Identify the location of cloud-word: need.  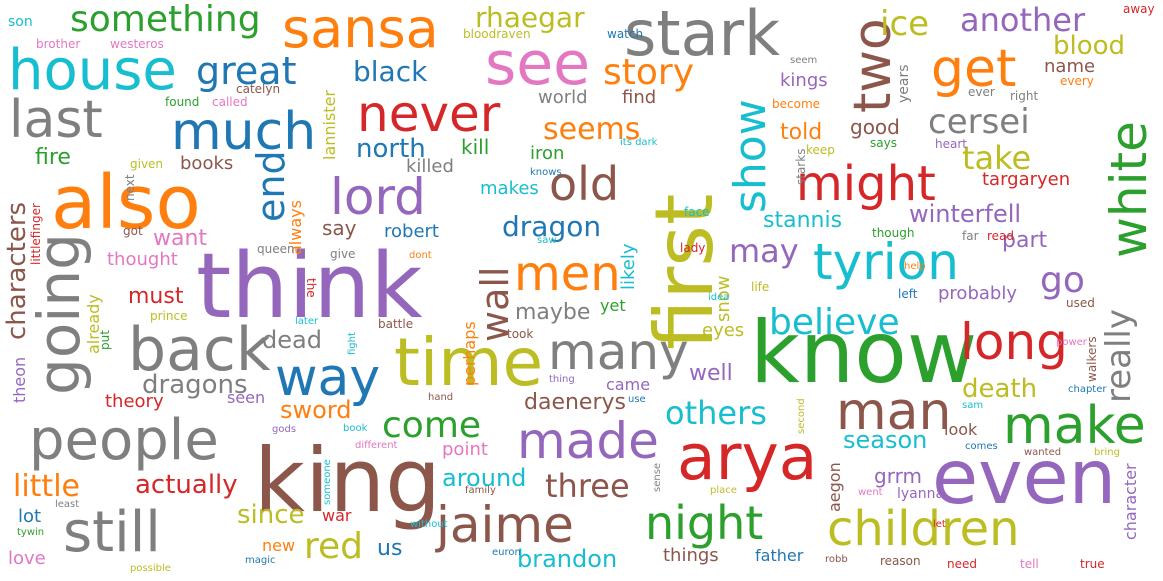
(962, 564).